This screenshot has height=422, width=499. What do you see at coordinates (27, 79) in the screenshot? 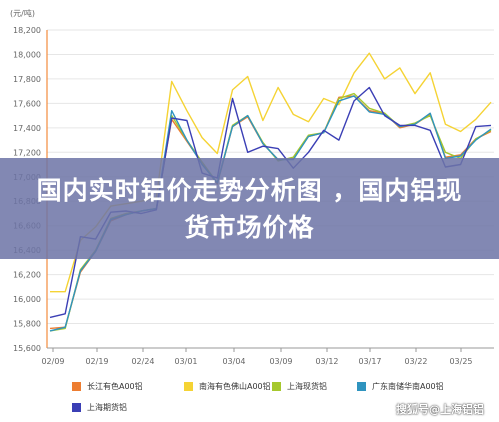
I see `y-tick-label: 17,800` at bounding box center [27, 79].